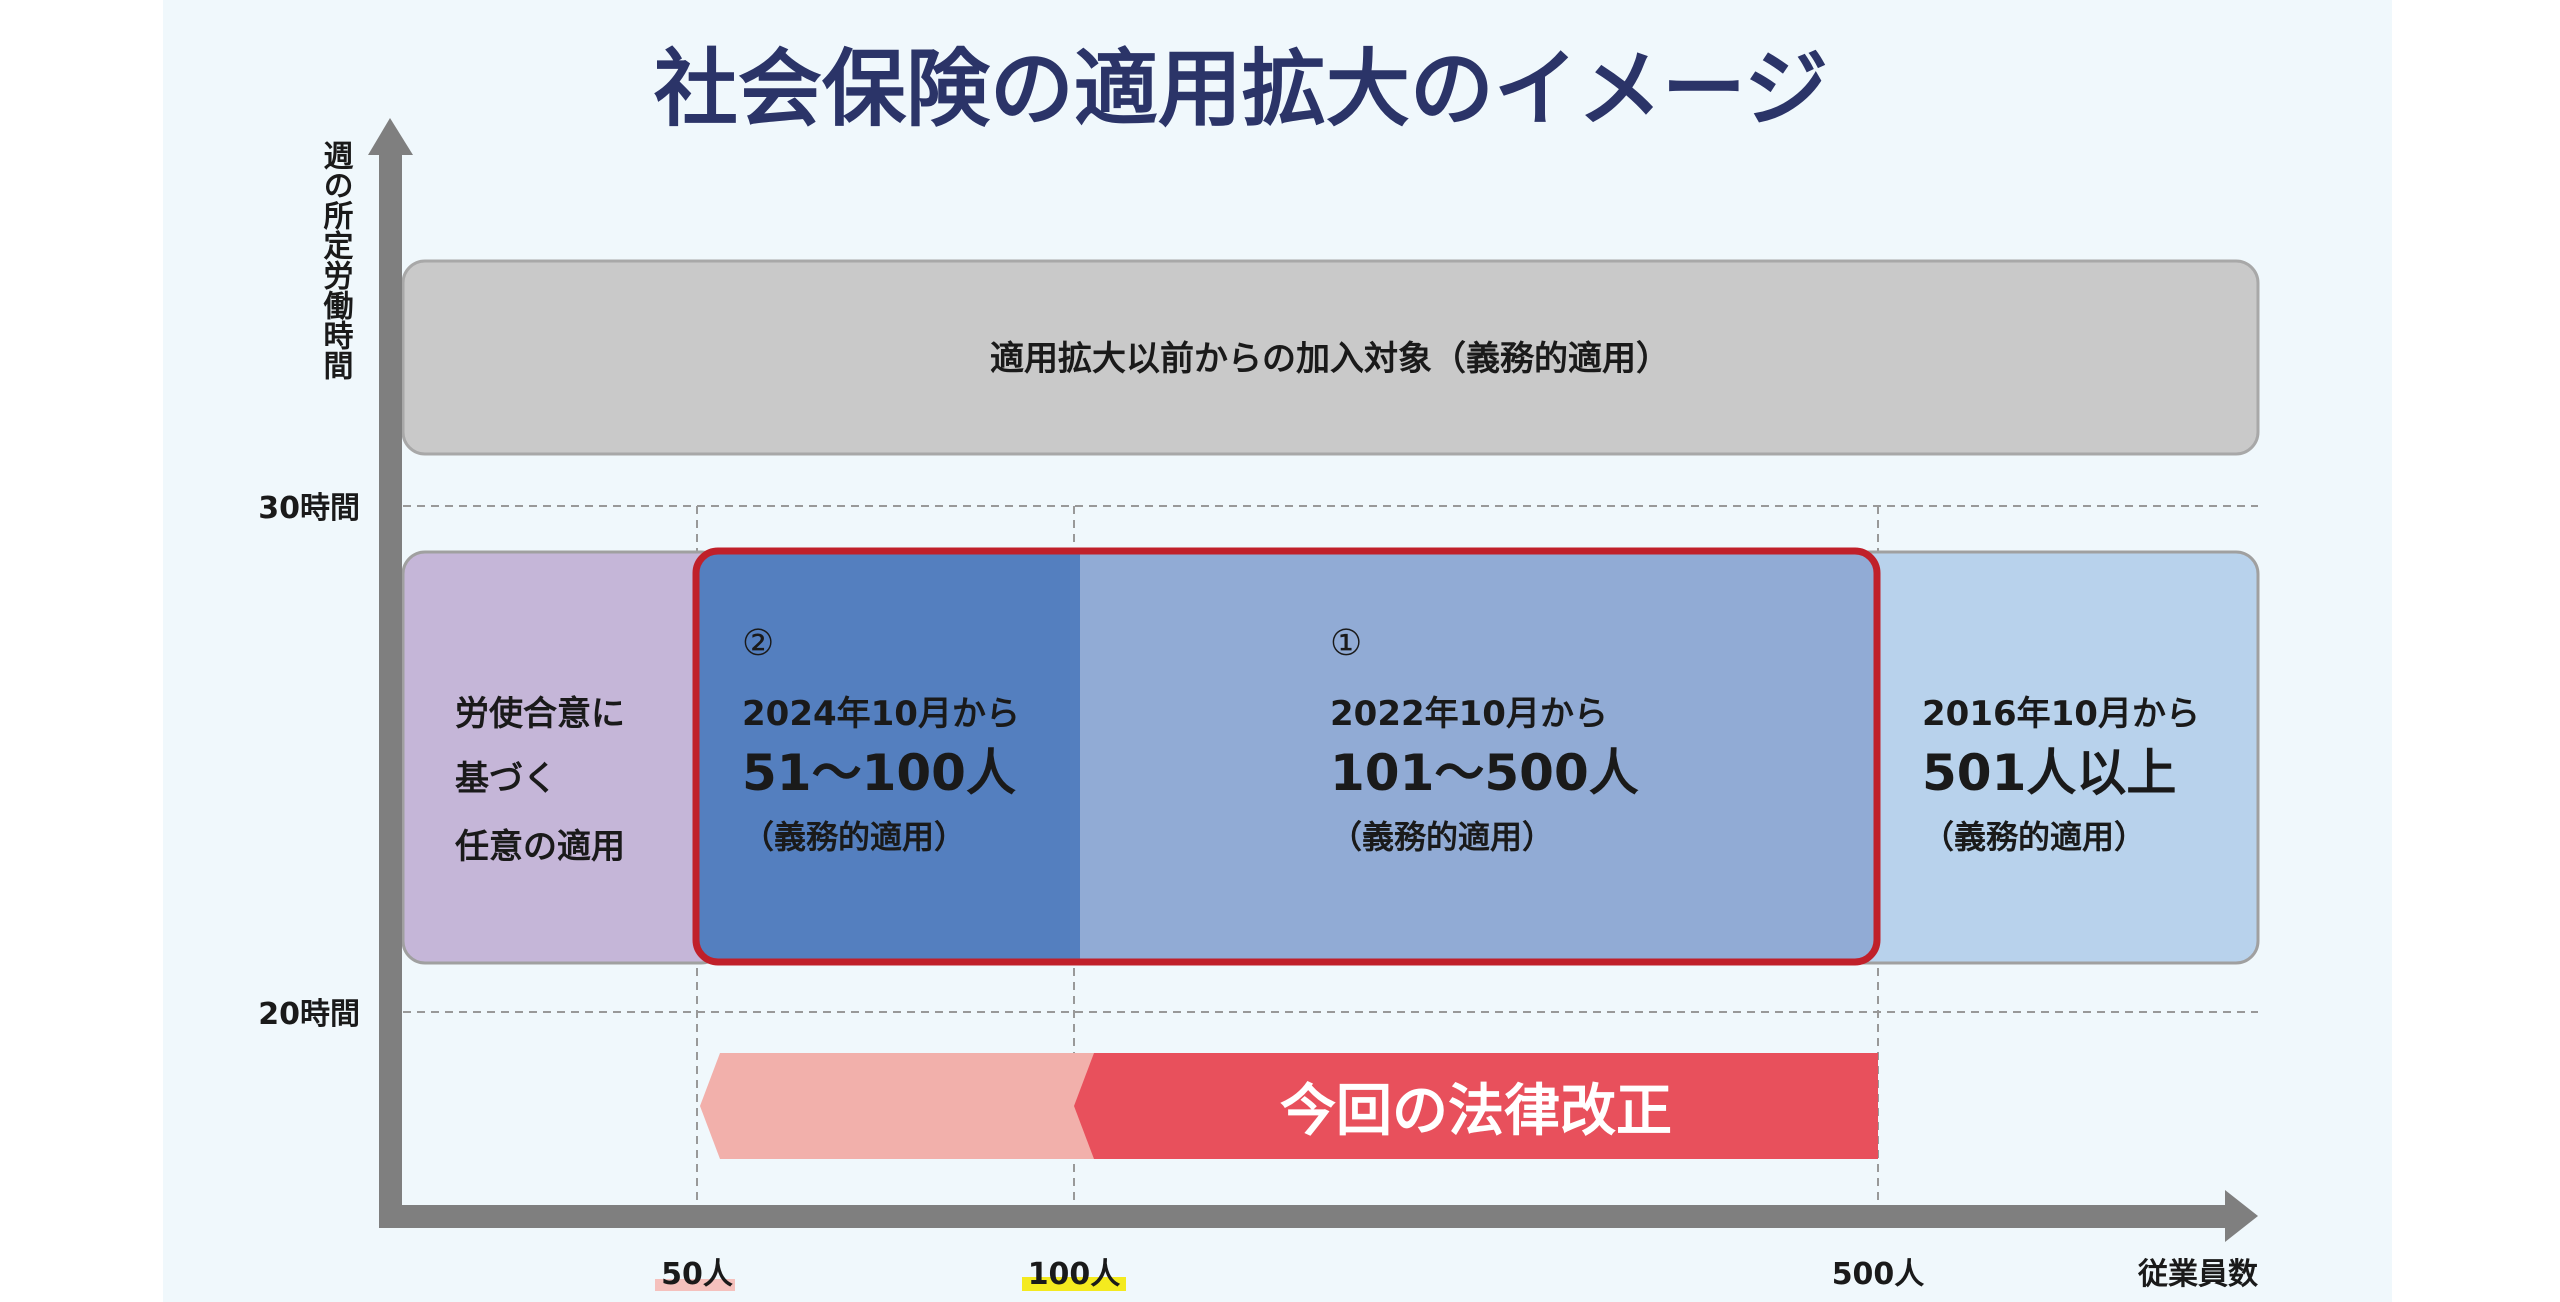  What do you see at coordinates (390, 689) in the screenshot?
I see `y-axis` at bounding box center [390, 689].